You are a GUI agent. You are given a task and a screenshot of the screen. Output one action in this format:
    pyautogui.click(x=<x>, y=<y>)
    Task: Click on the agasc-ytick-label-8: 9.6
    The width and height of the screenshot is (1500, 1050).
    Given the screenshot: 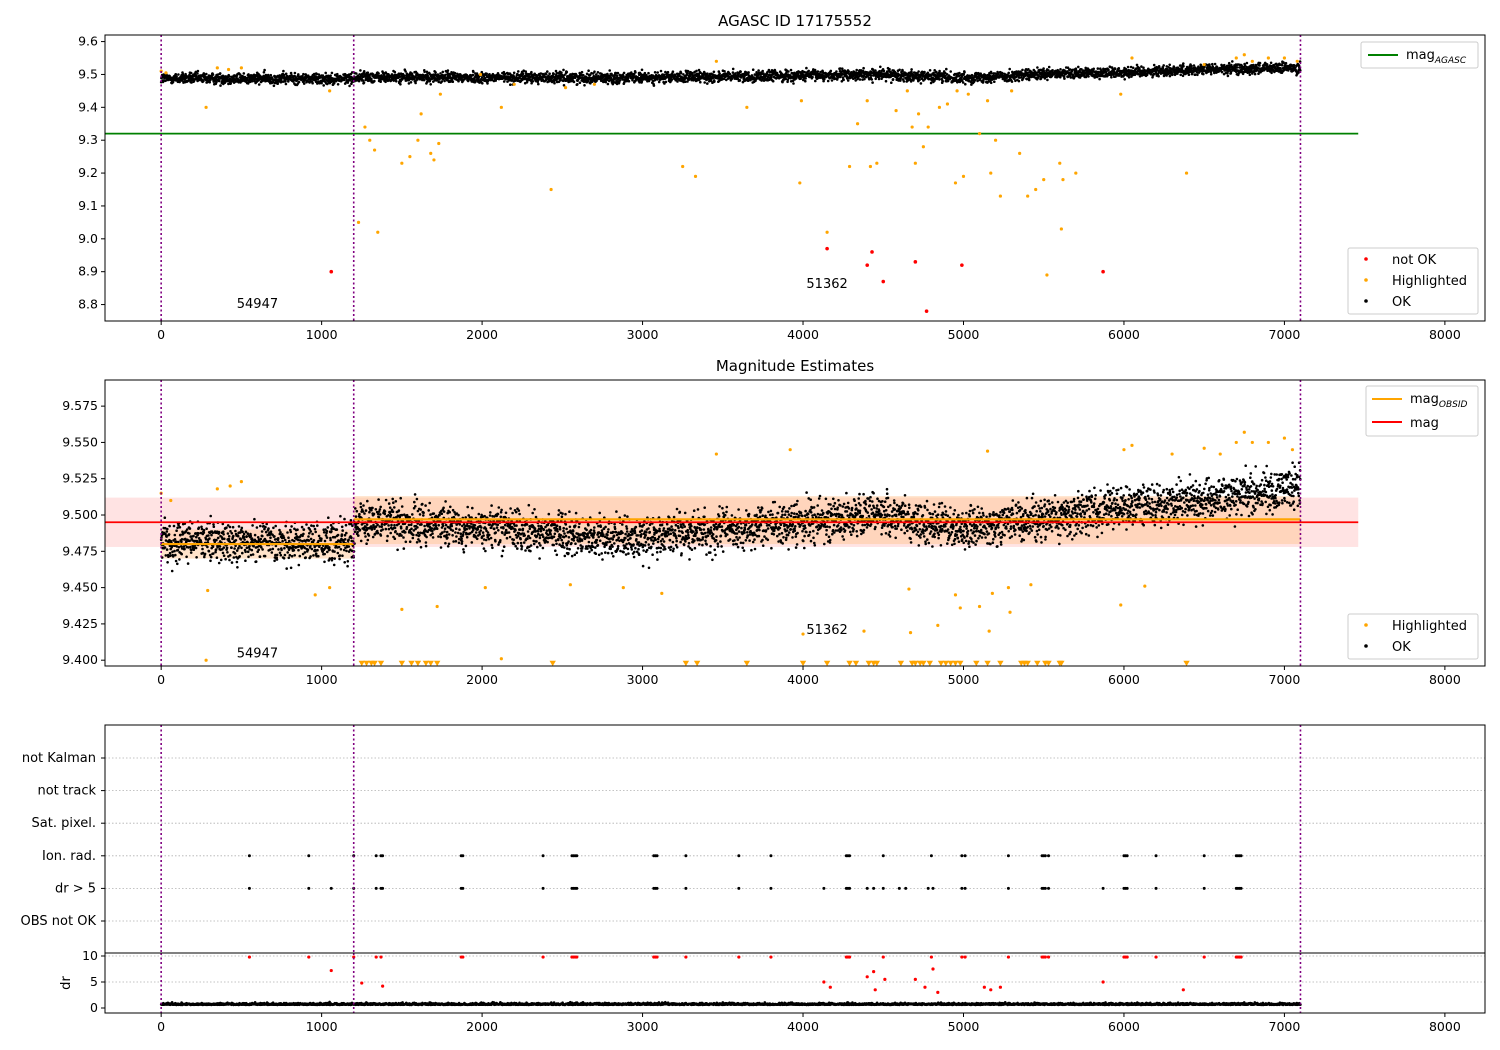 What is the action you would take?
    pyautogui.click(x=88, y=41)
    